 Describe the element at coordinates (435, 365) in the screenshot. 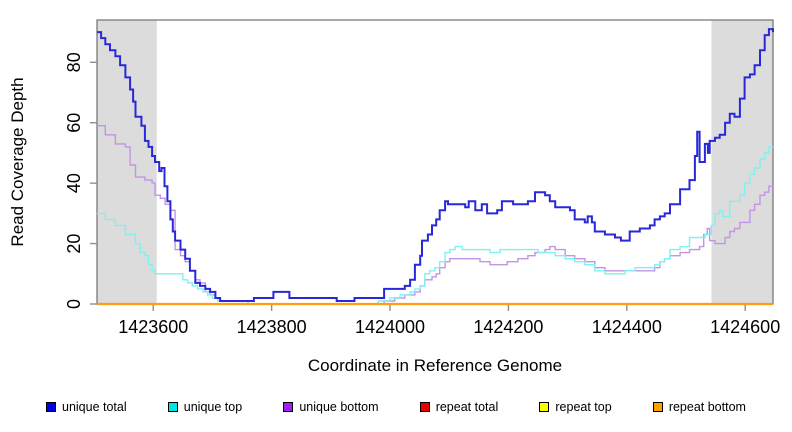

I see `x-axis-title: Coordinate in Reference Genome` at that location.